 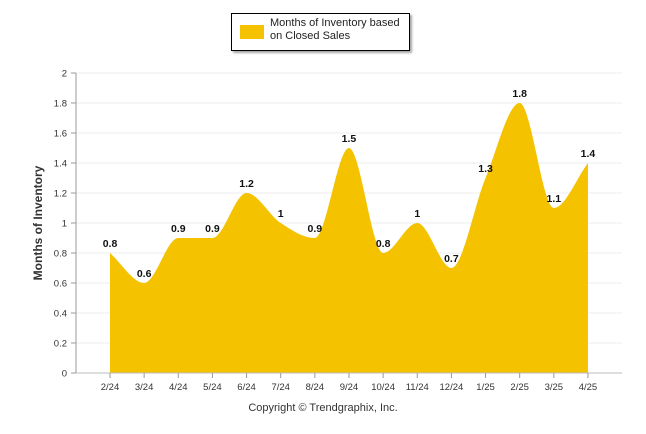 What do you see at coordinates (60, 254) in the screenshot?
I see `y-tick-label: 0.8` at bounding box center [60, 254].